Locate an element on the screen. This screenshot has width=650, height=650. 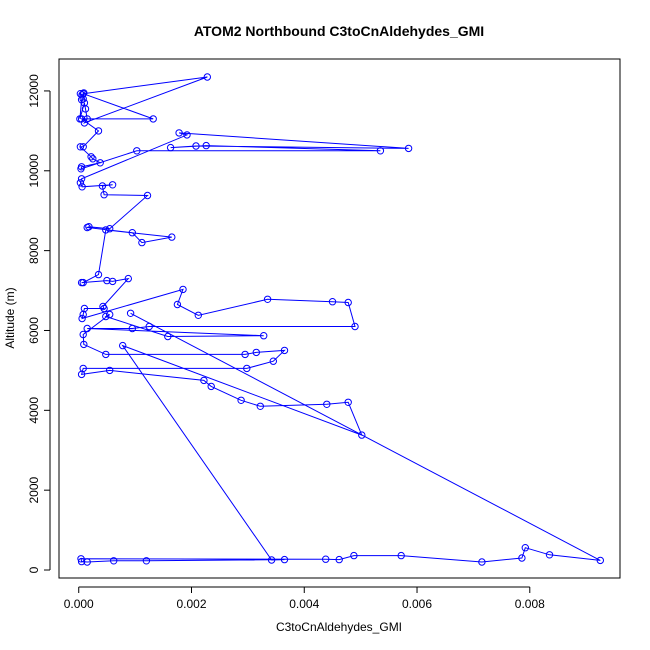
y-tick-label: 4000 is located at coordinates (34, 410).